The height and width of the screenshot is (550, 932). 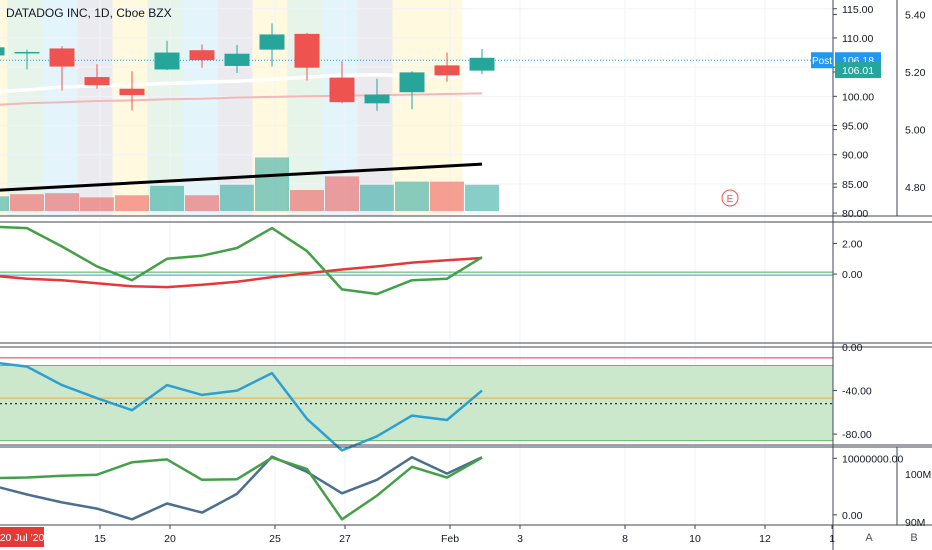 I want to click on candles, so click(x=247, y=67).